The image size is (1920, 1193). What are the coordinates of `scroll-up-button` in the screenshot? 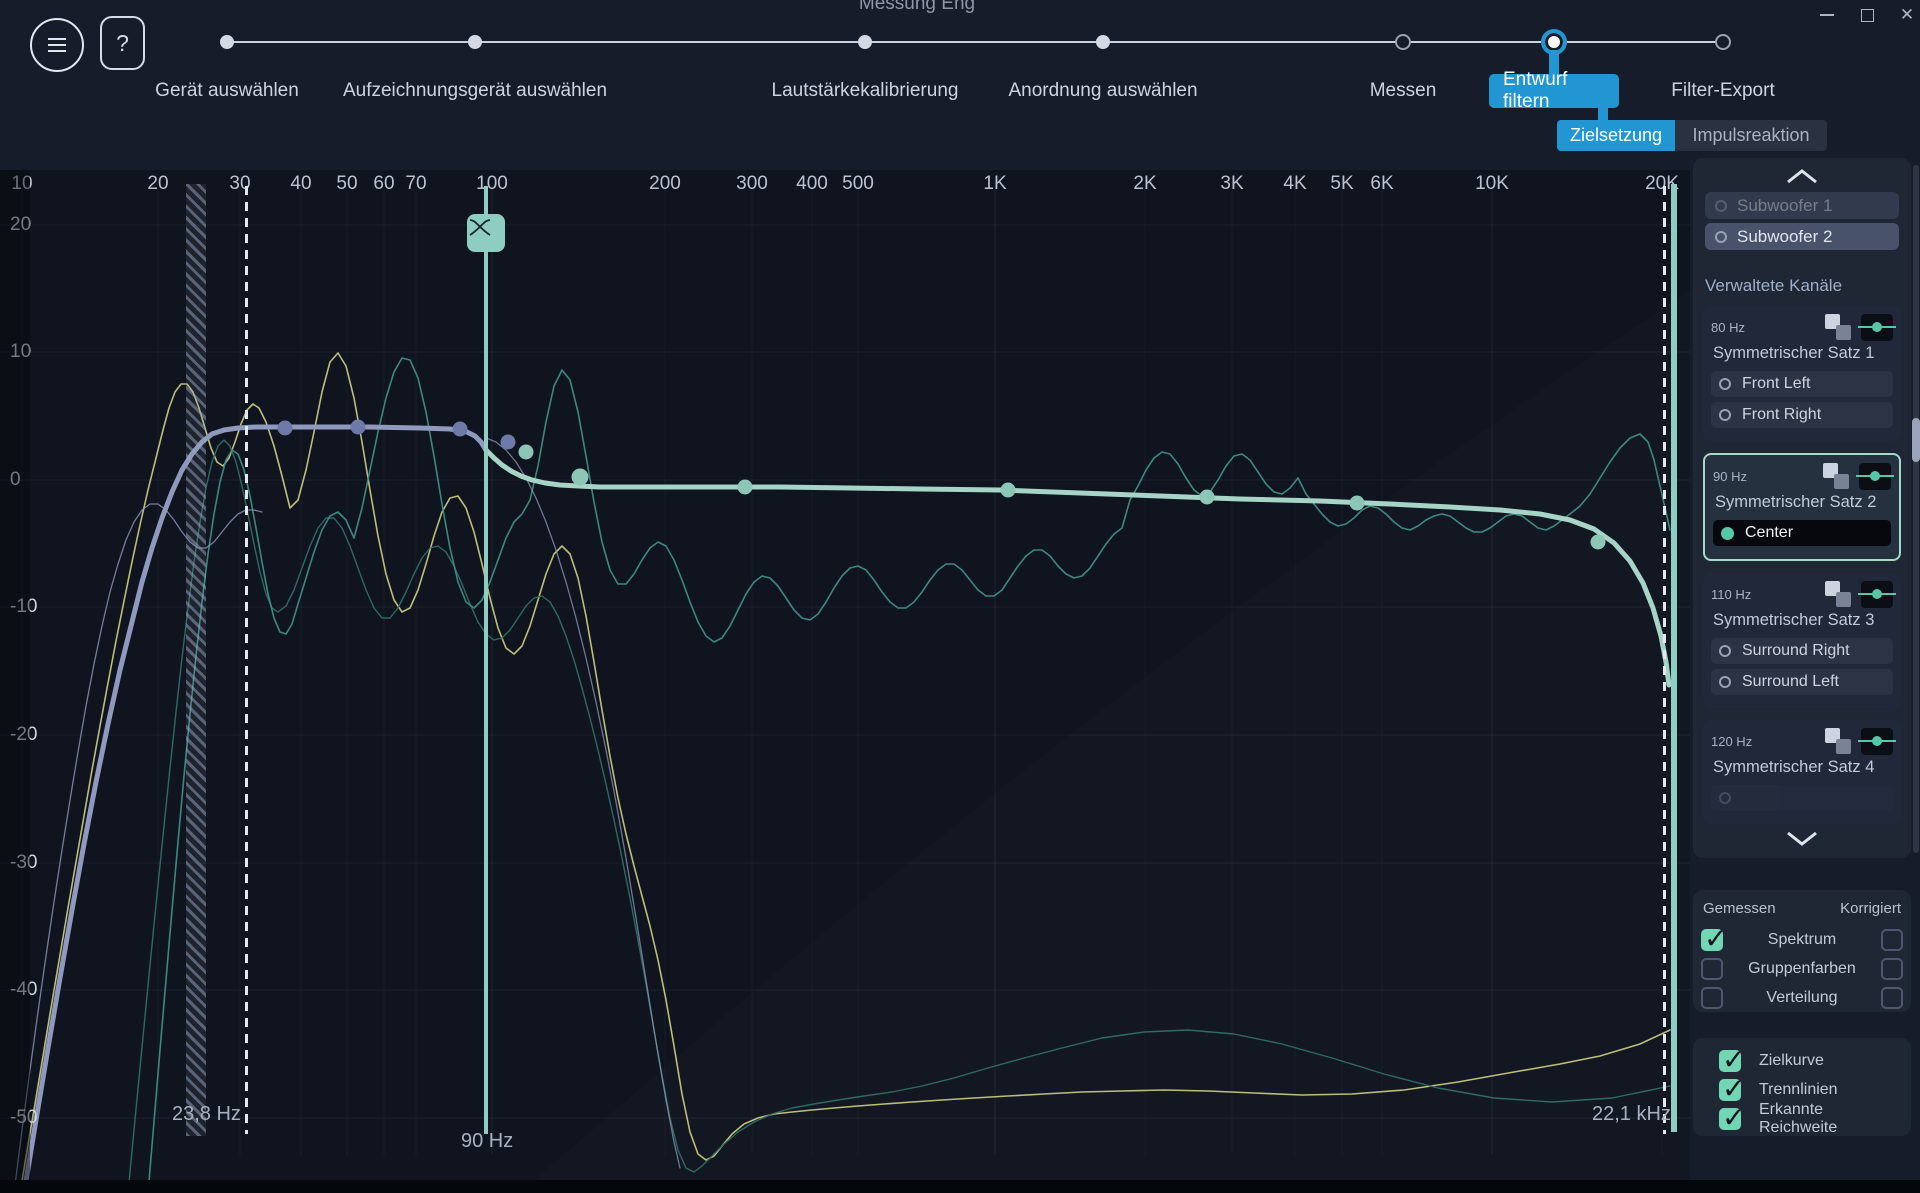 It's located at (1802, 178).